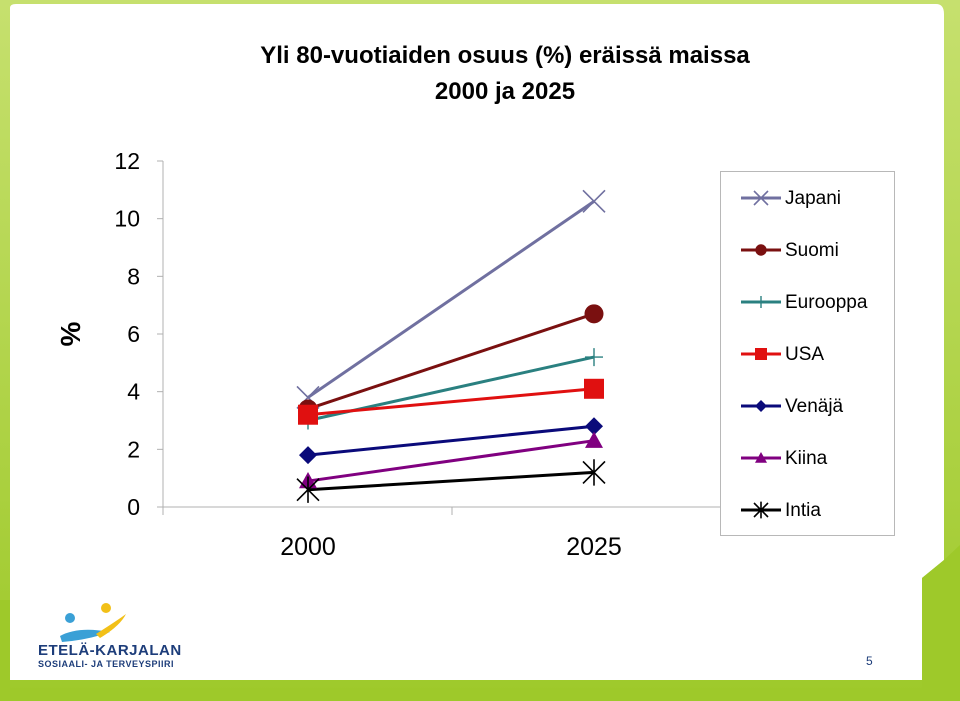 This screenshot has width=960, height=701. I want to click on legend-label: USA, so click(805, 354).